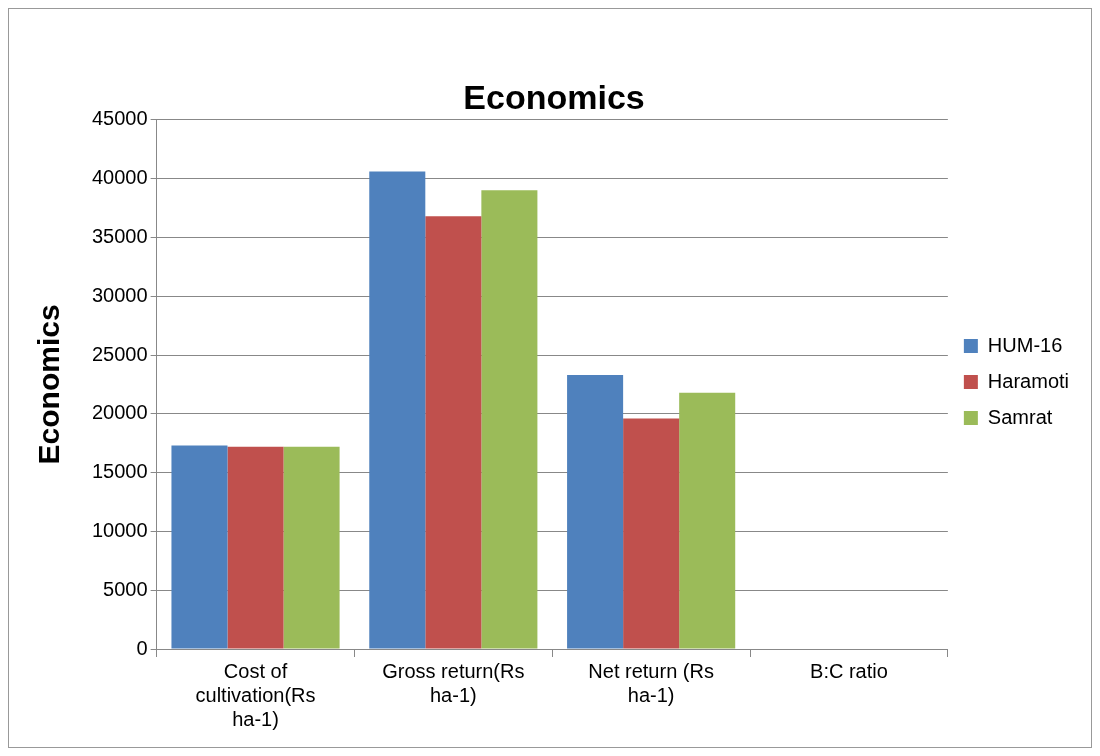 The height and width of the screenshot is (756, 1100). What do you see at coordinates (255, 694) in the screenshot?
I see `x-tick-label: Cost of cultivation(Rs ha-1)` at bounding box center [255, 694].